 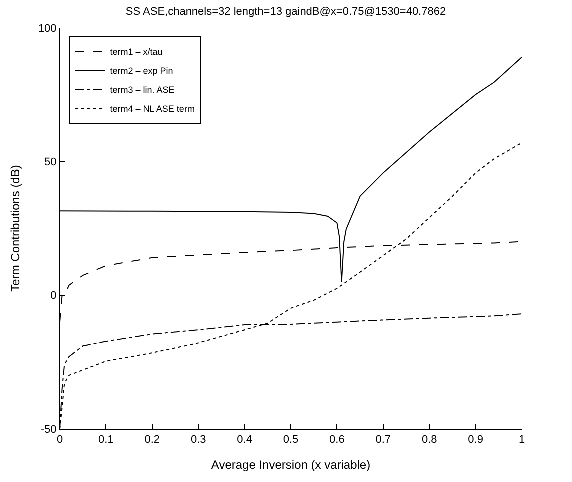 I want to click on y-tick-label: 0, so click(x=53, y=296).